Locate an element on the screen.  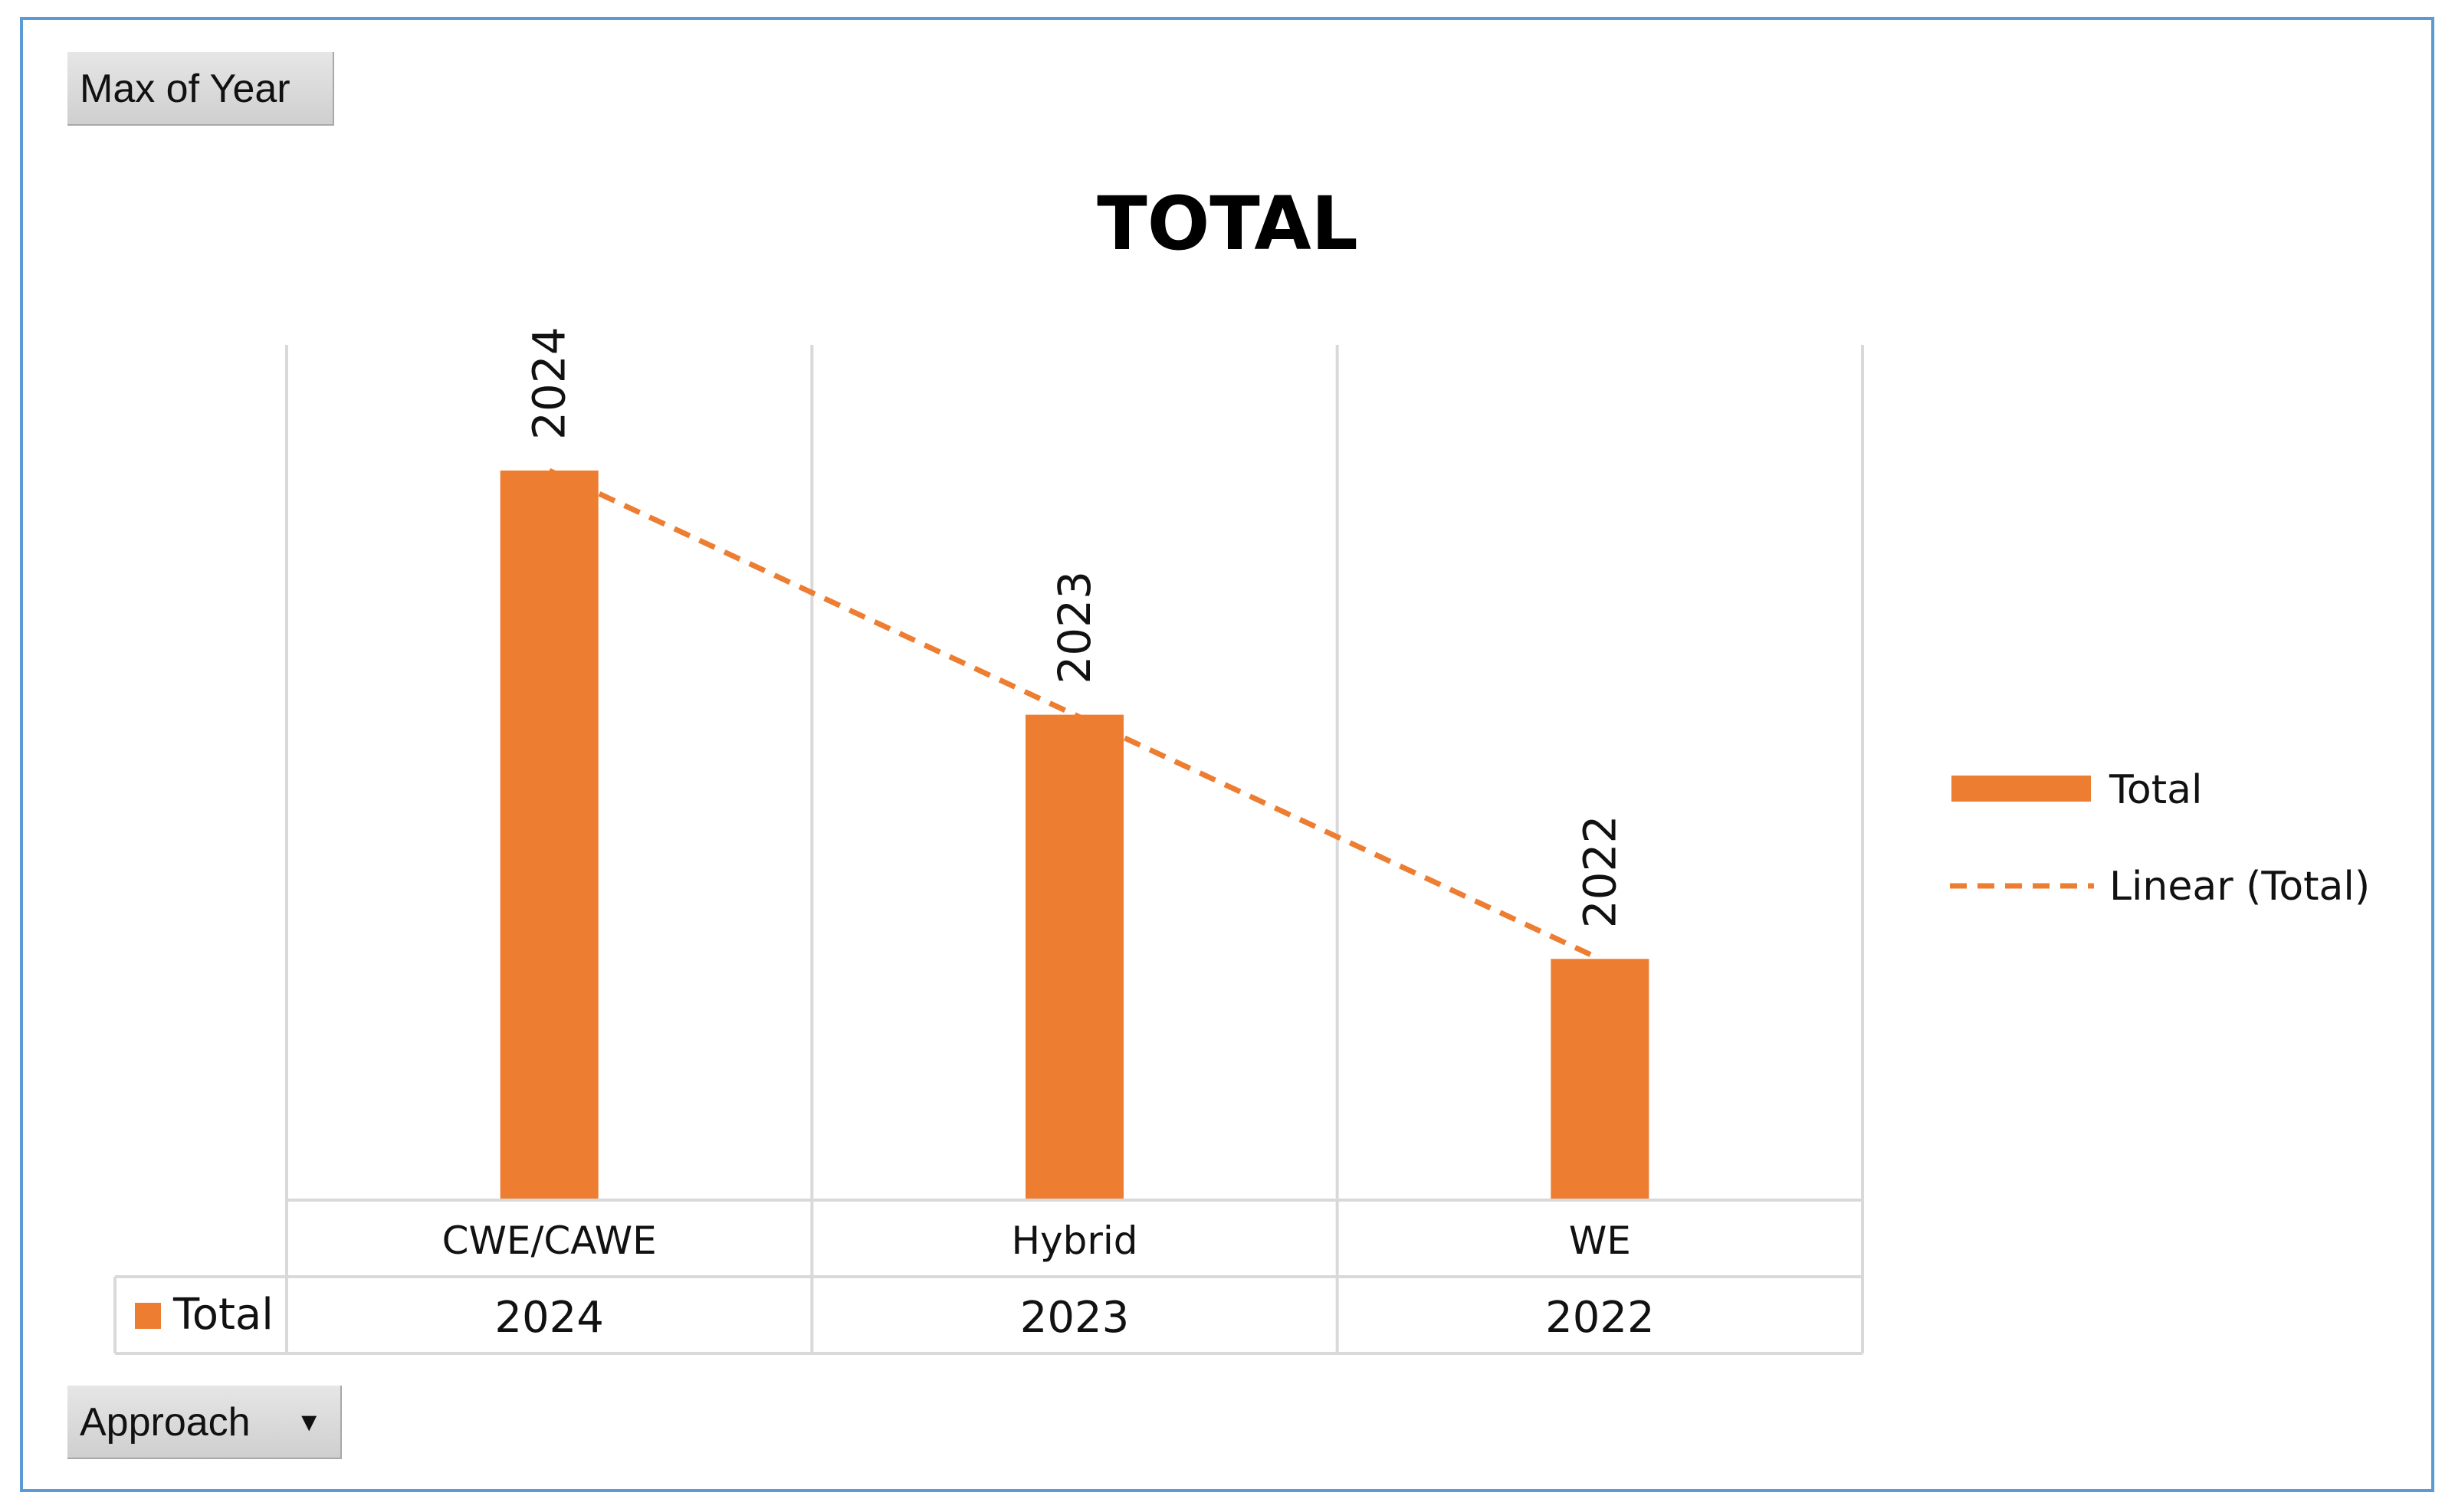
axis-field-label: Approach is located at coordinates (165, 1422).